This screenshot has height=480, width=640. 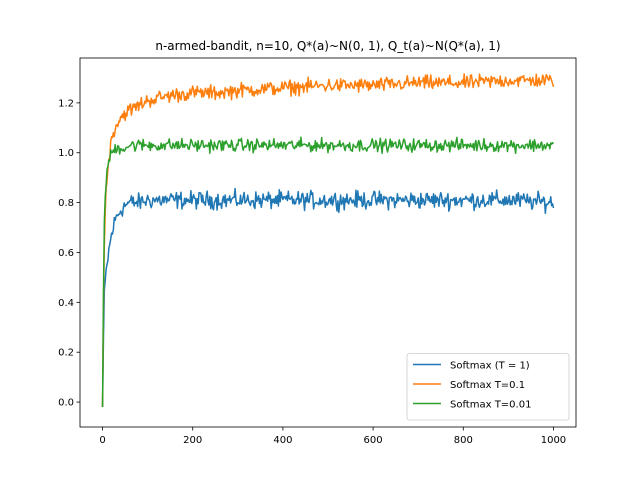 I want to click on legend-label: Softmax T=0.01, so click(x=490, y=405).